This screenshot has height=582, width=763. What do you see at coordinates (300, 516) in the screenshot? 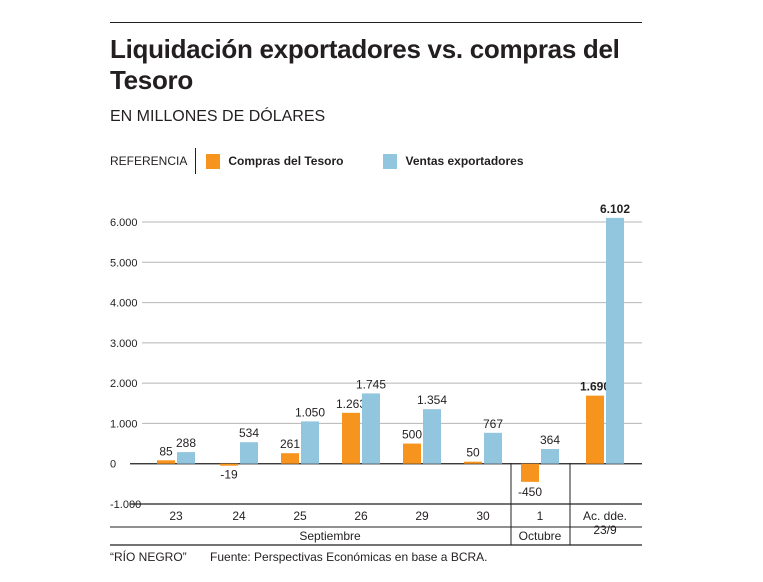
I see `x-tick-label: 25` at bounding box center [300, 516].